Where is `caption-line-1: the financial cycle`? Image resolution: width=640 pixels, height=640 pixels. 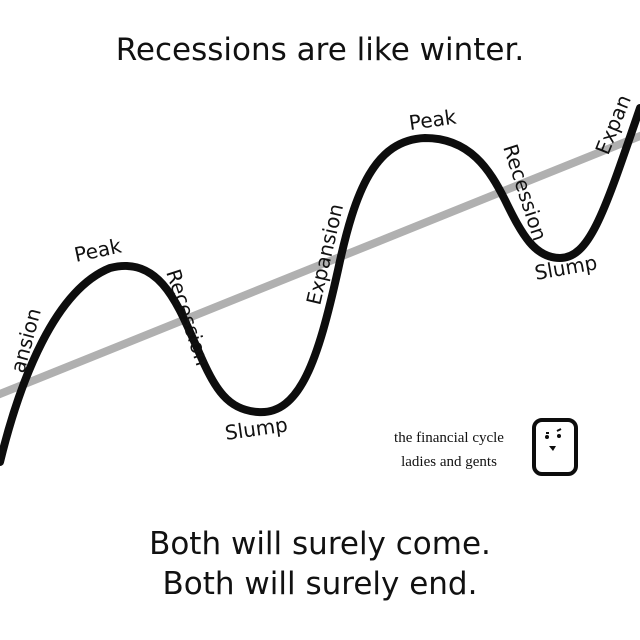
caption-line-1: the financial cycle is located at coordinates (449, 438).